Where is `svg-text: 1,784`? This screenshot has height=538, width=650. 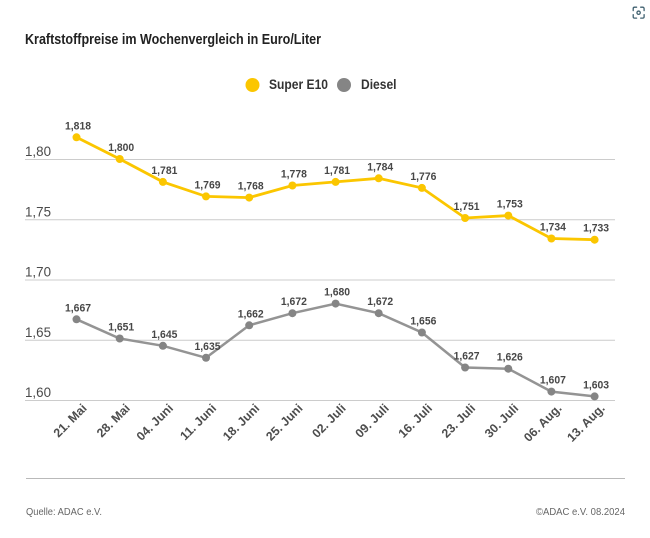
svg-text: 1,784 is located at coordinates (380, 167).